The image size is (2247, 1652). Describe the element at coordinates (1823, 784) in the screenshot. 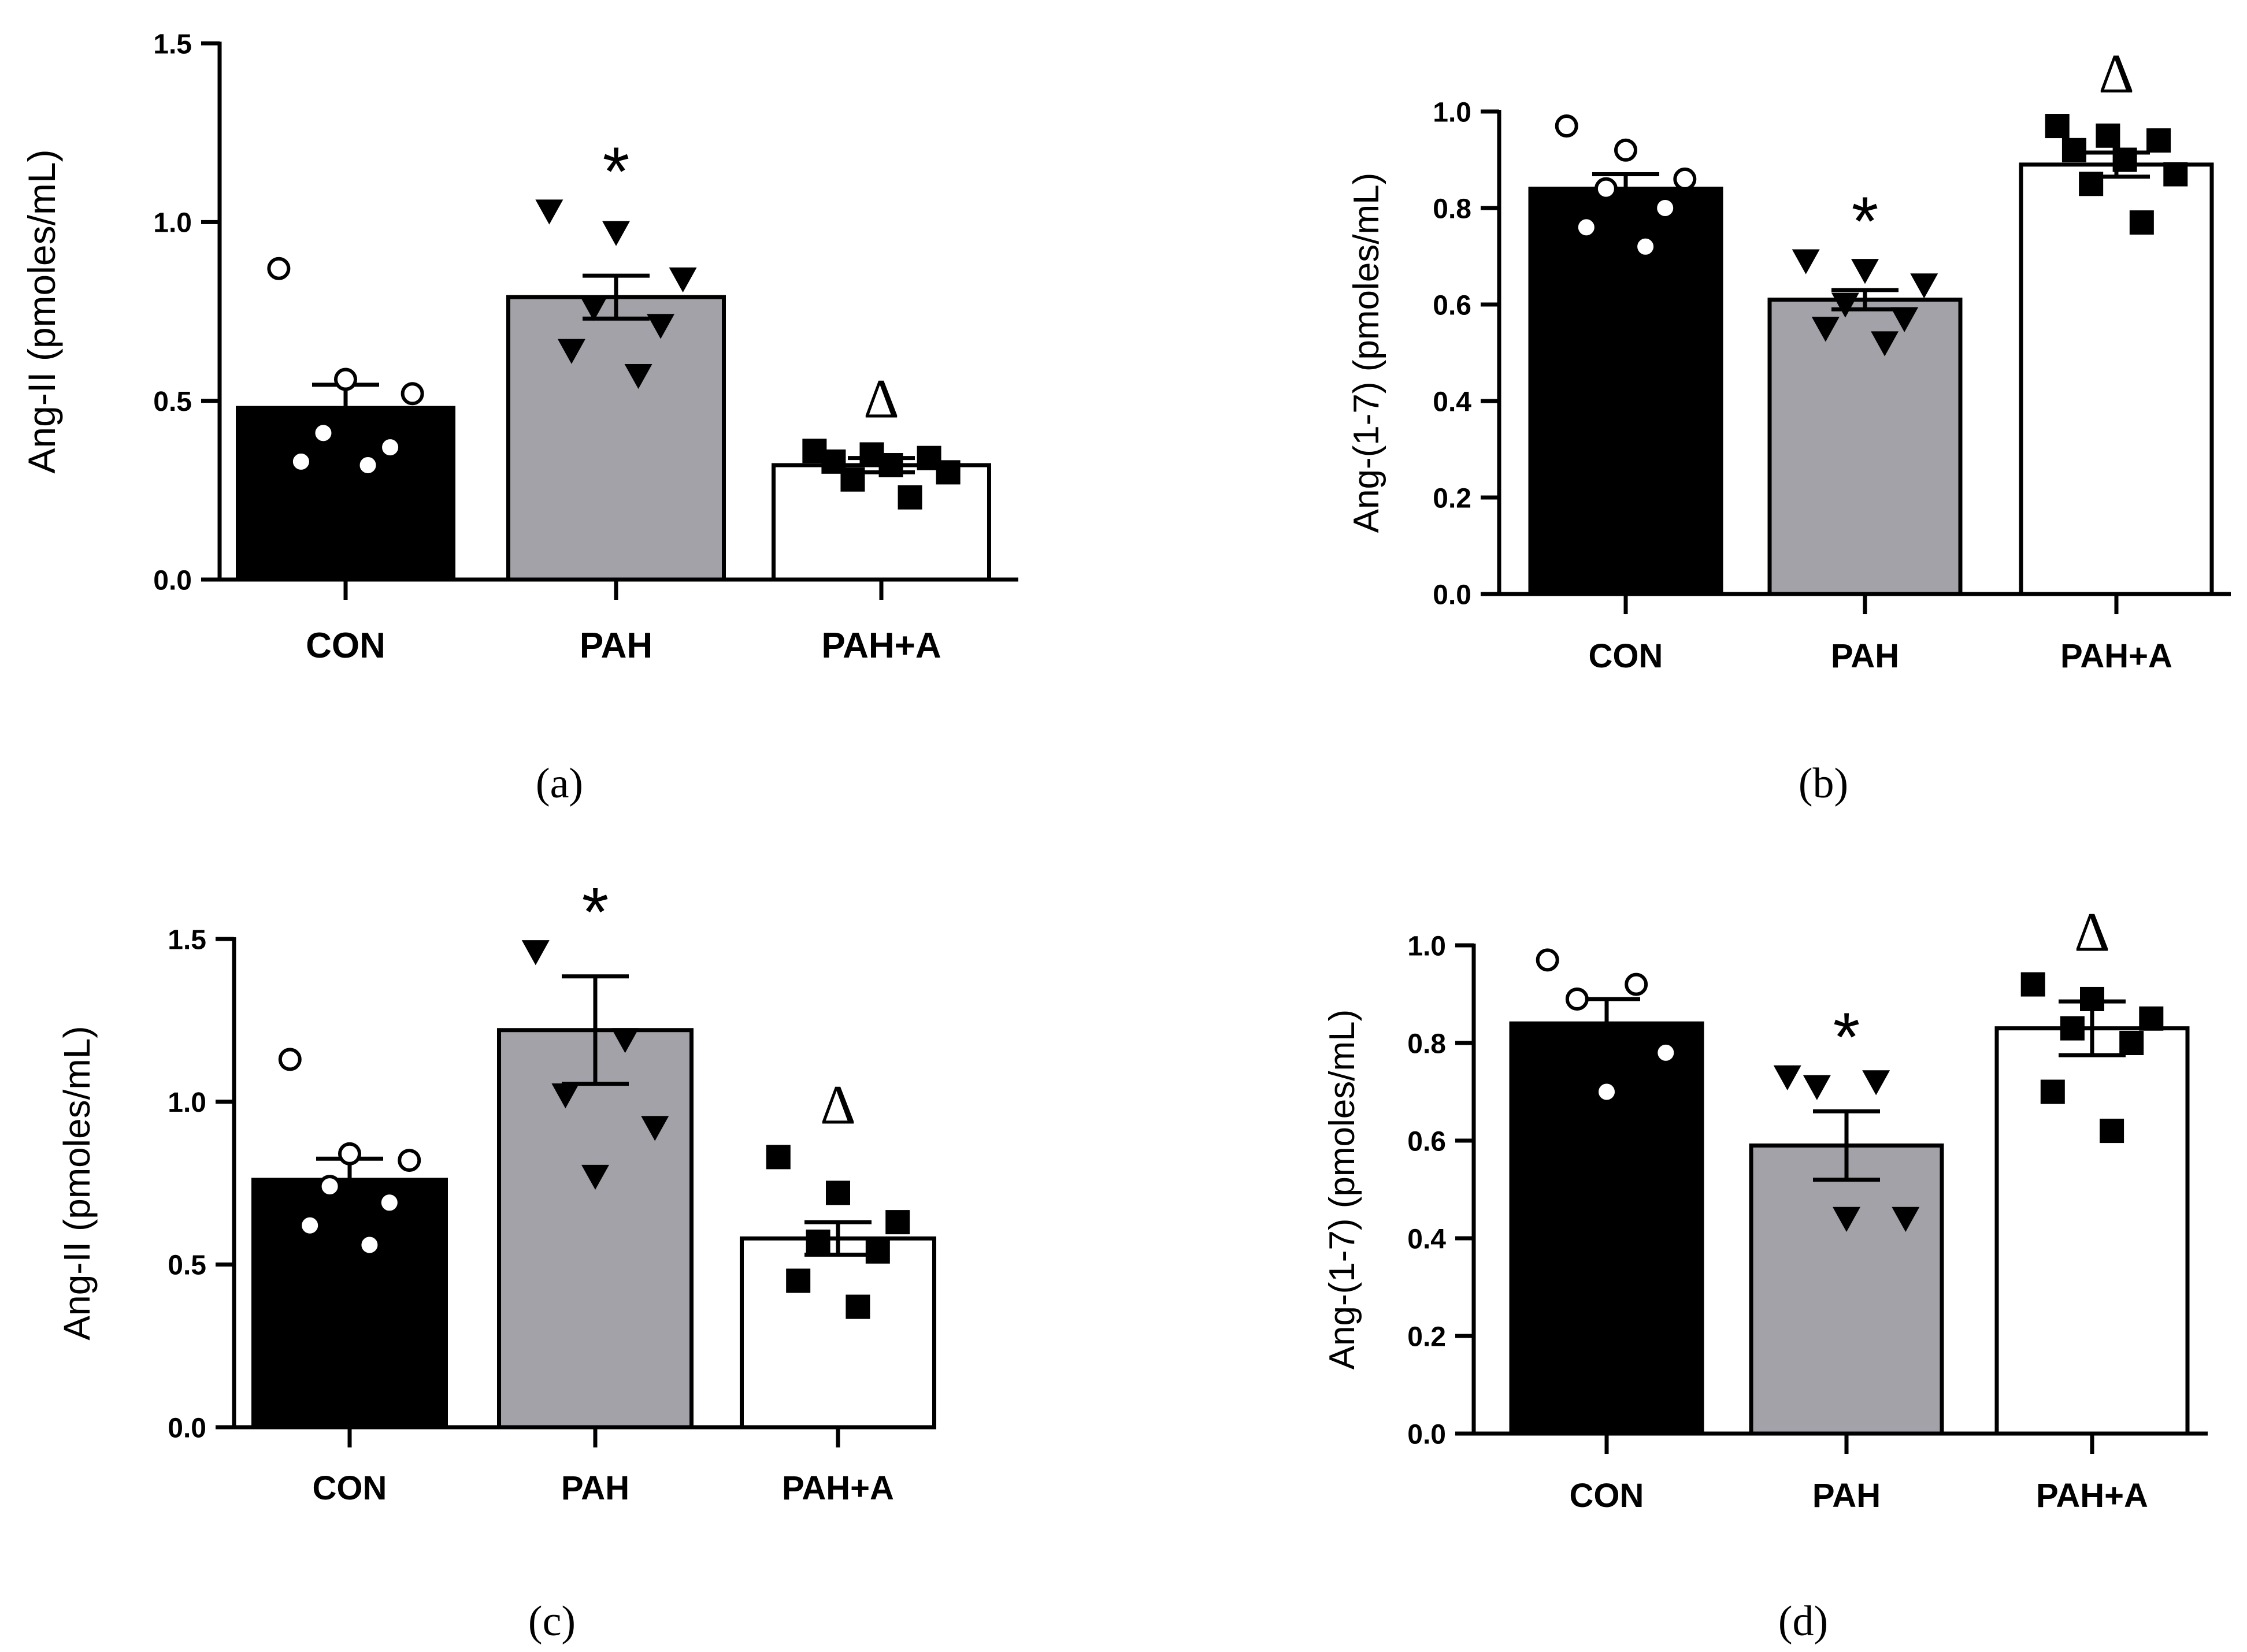

I see `panel-caption: (b)` at that location.